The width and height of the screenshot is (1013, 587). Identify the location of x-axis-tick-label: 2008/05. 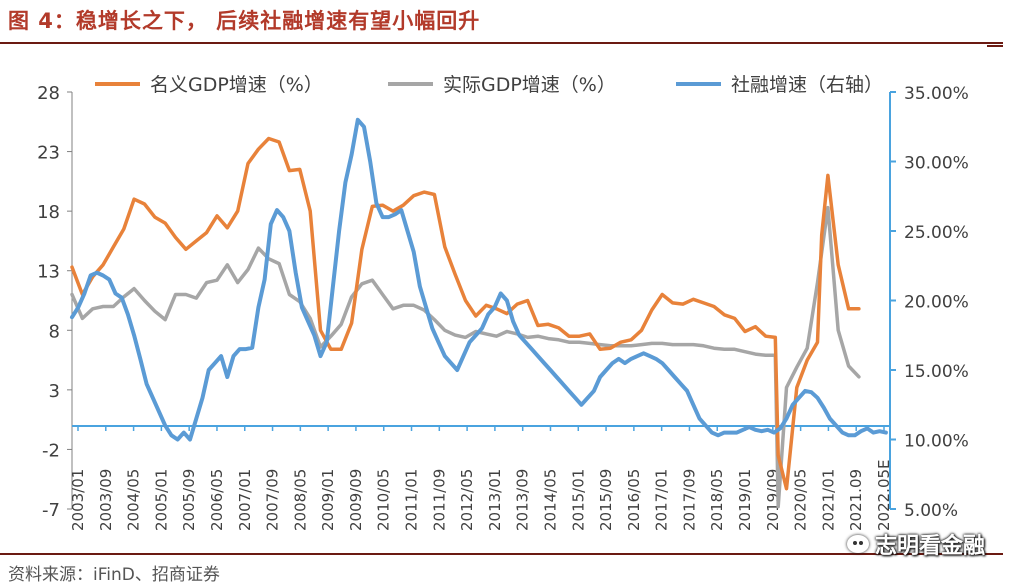
(300, 500).